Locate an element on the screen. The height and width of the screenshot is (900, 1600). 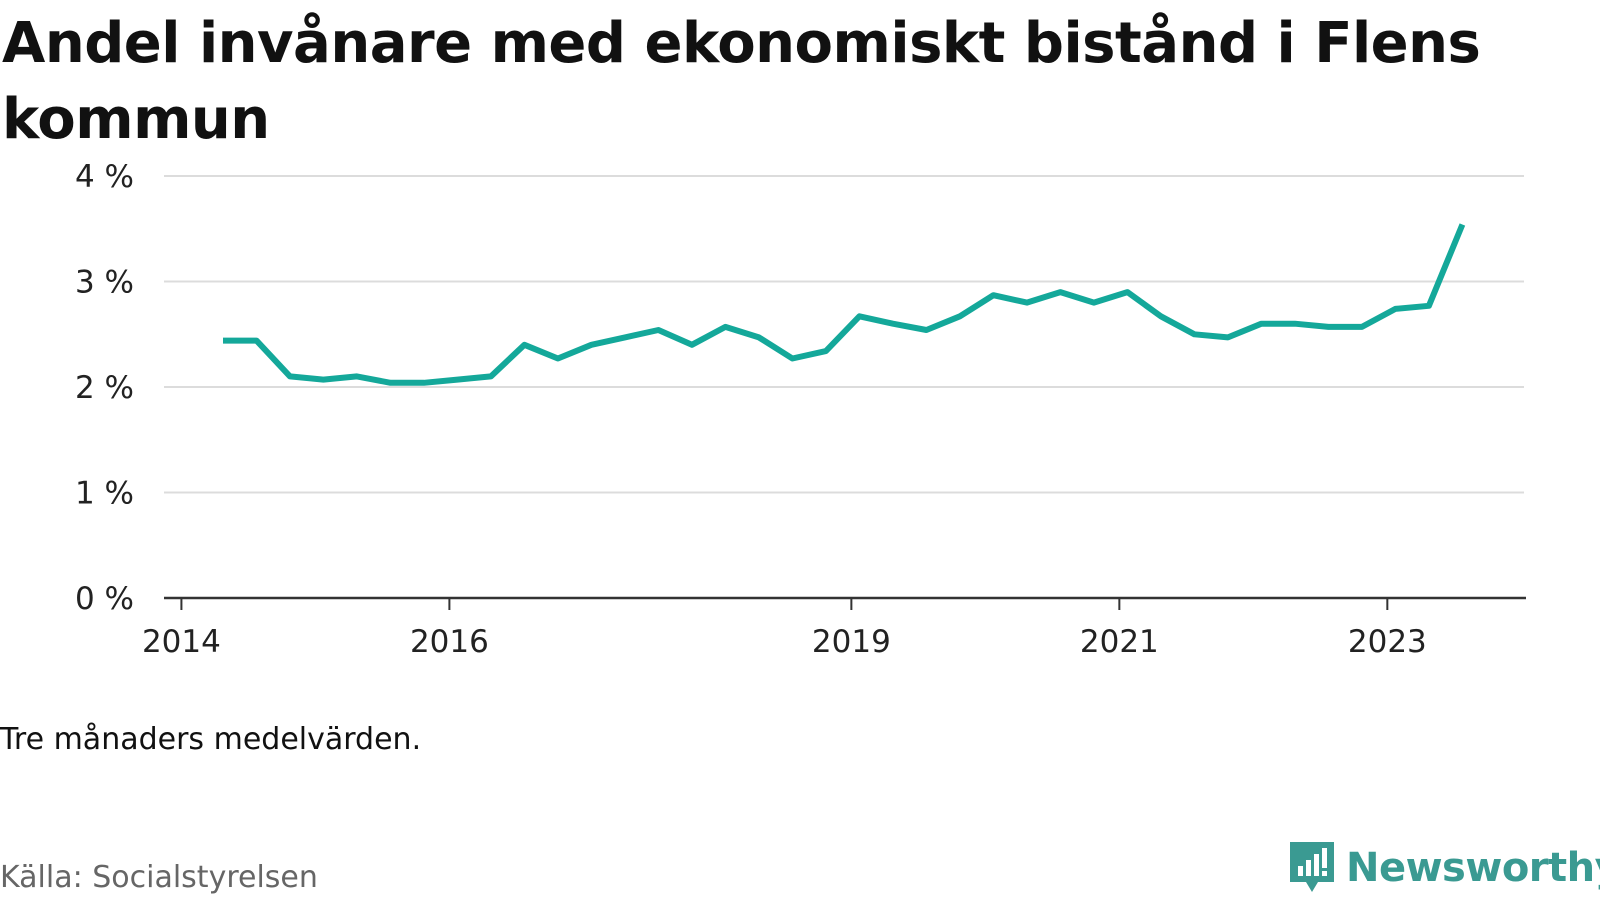
brand-name: Newsworthy is located at coordinates (1473, 868).